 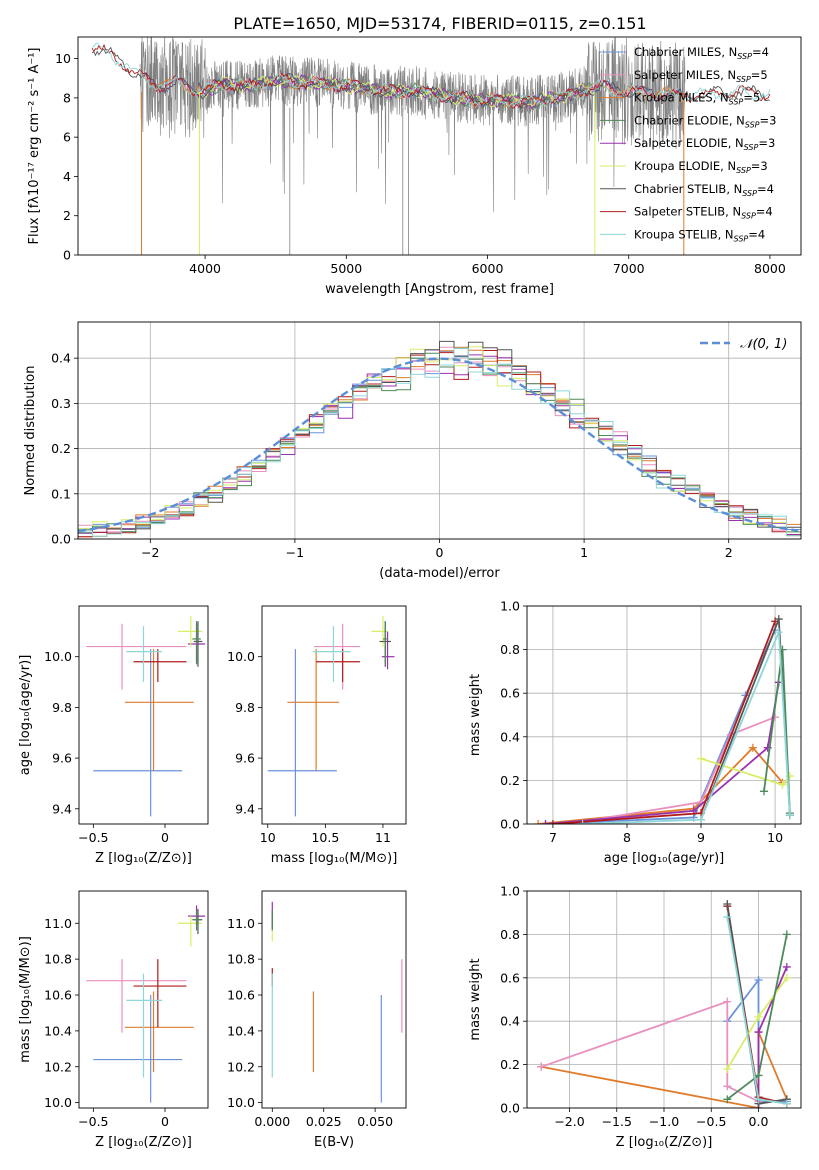 What do you see at coordinates (58, 1066) in the screenshot?
I see `y-tick-label: 10.2` at bounding box center [58, 1066].